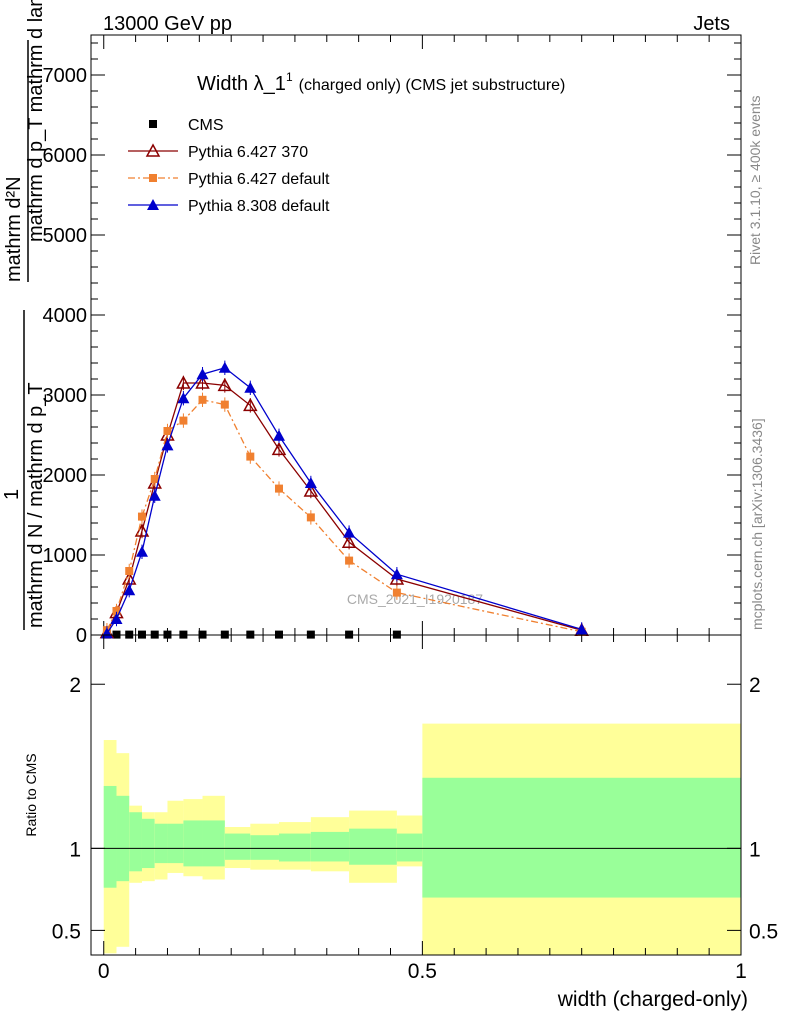  I want to click on ratio-ytick-label-right: 0.5, so click(763, 931).